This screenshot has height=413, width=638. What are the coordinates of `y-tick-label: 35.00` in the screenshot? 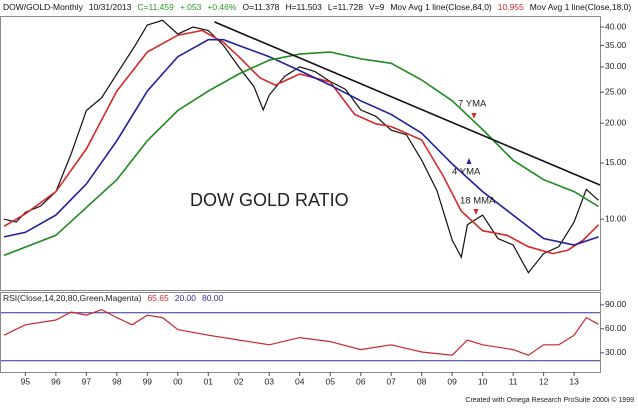 It's located at (616, 45).